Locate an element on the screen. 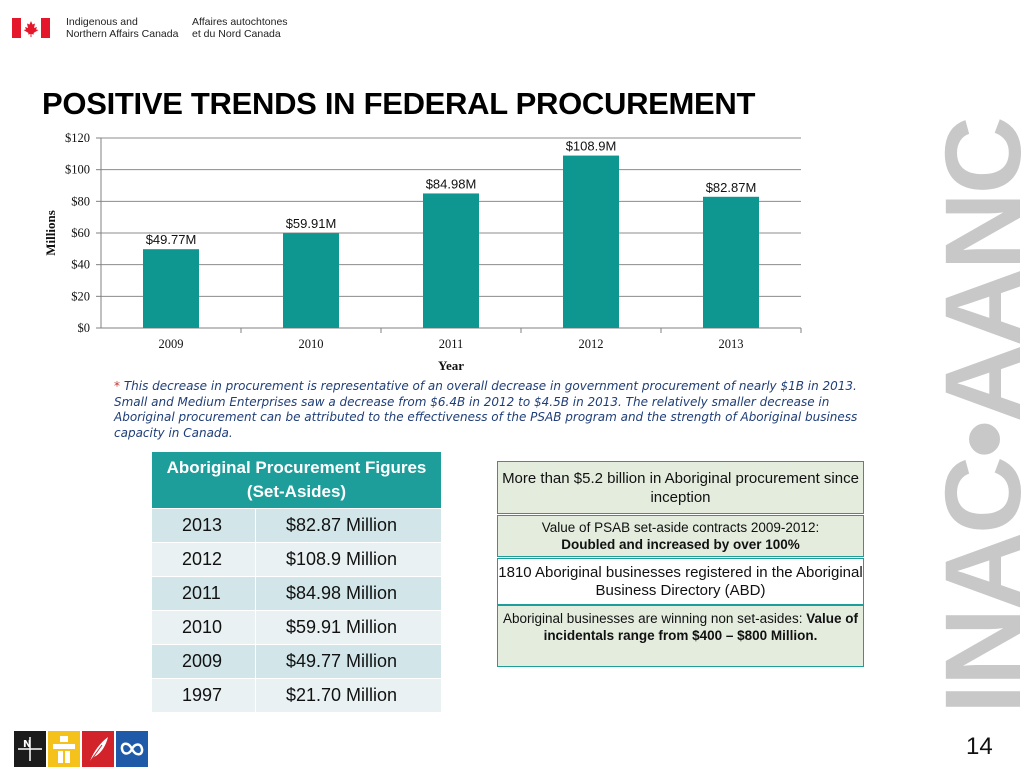 Image resolution: width=1024 pixels, height=769 pixels. feather-icon is located at coordinates (98, 749).